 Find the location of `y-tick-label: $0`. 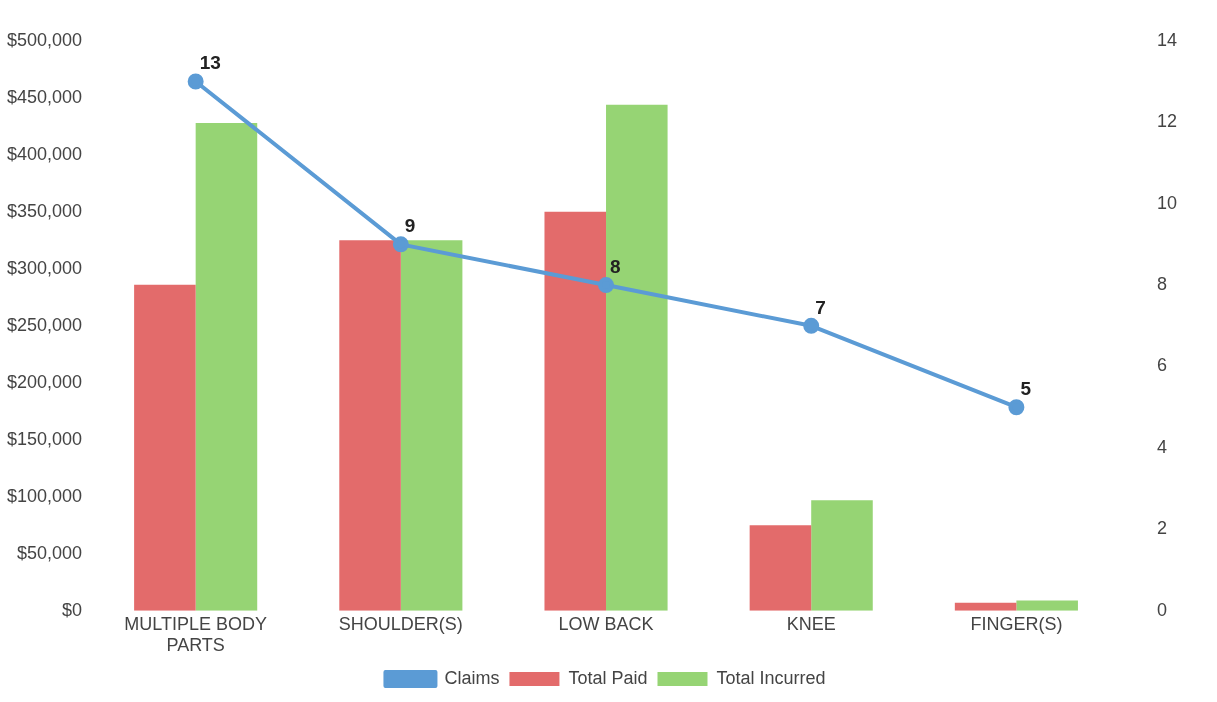

y-tick-label: $0 is located at coordinates (72, 609).